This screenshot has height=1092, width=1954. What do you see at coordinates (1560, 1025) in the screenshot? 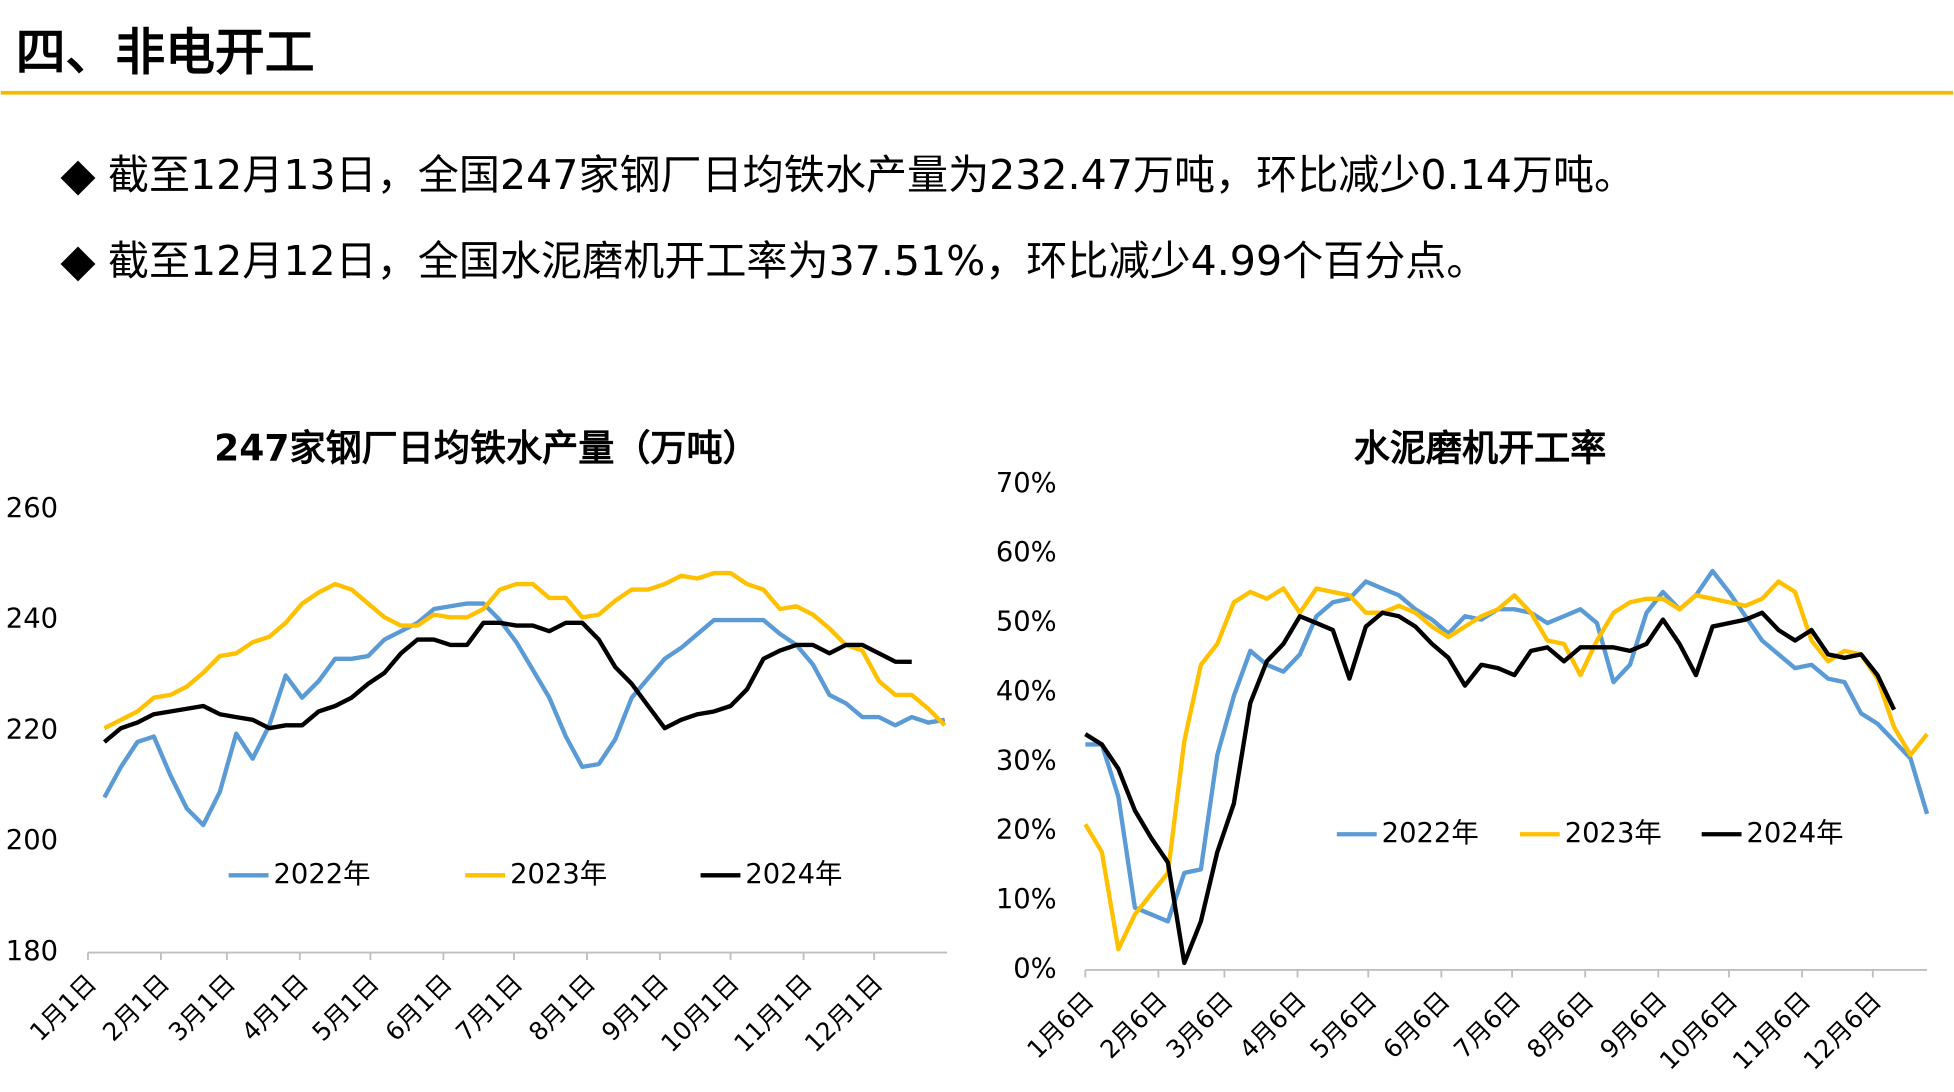
I see `x-tick-label: 8月6日` at bounding box center [1560, 1025].